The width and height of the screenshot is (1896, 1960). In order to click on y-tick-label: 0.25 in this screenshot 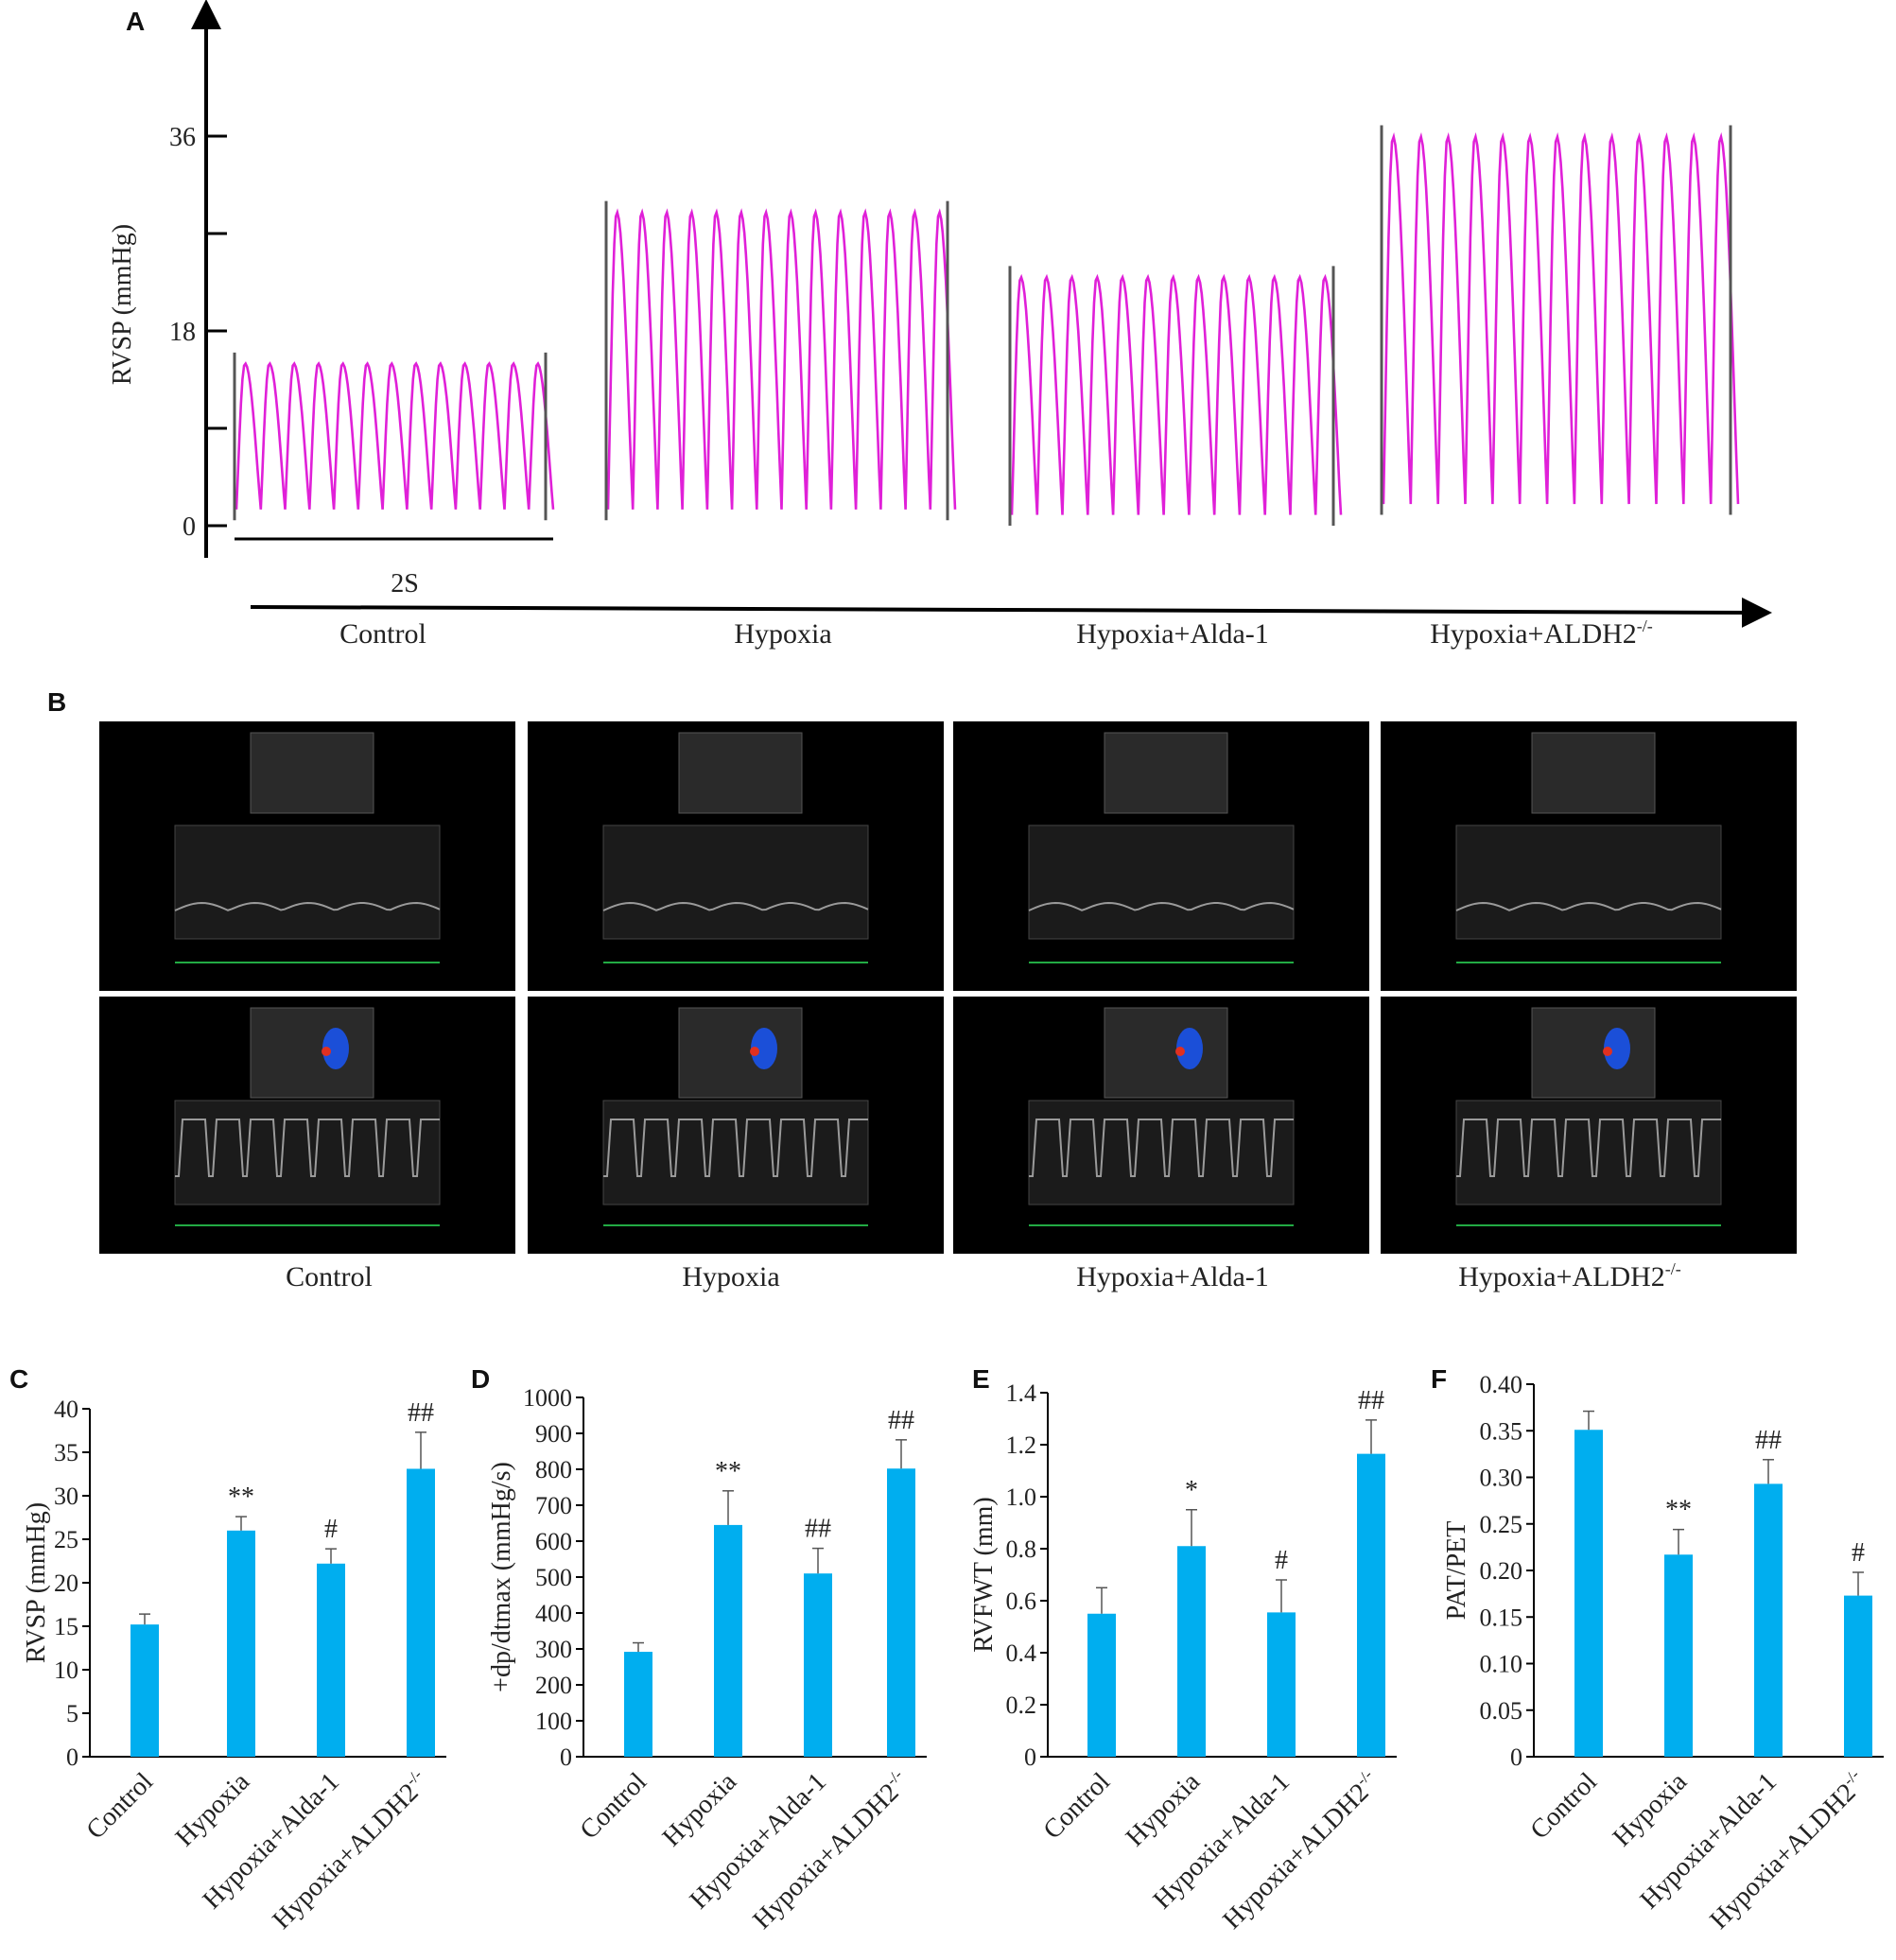, I will do `click(1501, 1525)`.